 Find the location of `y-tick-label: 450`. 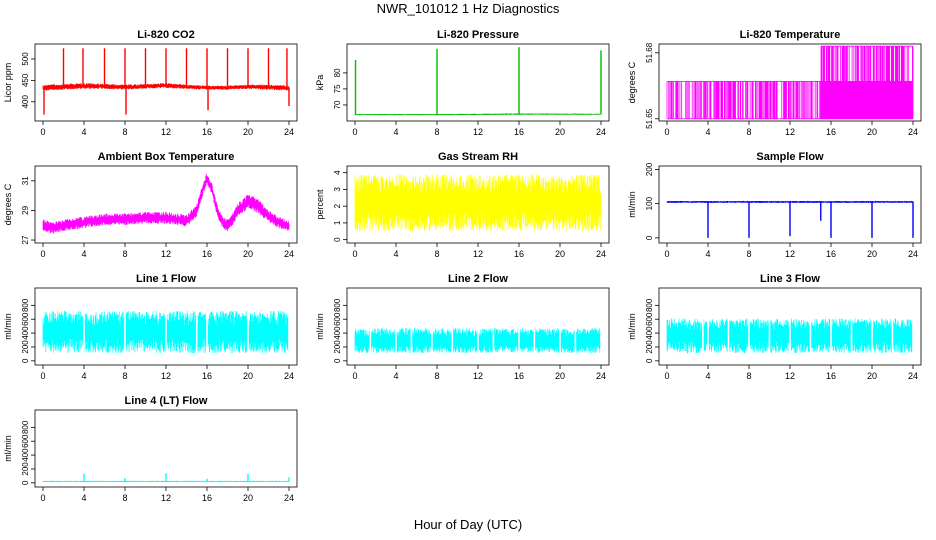

y-tick-label: 450 is located at coordinates (25, 80).